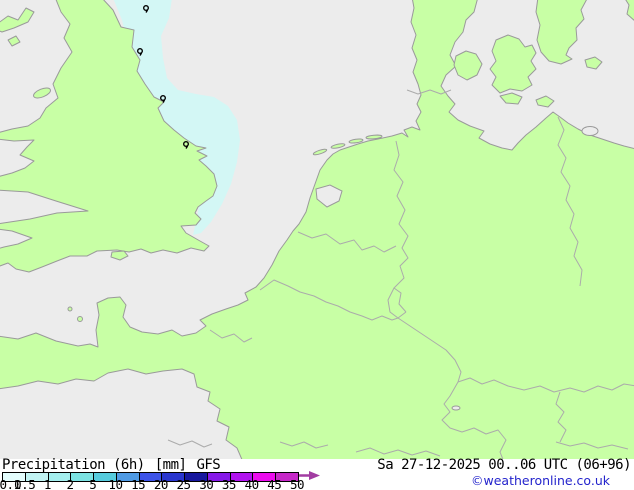  Describe the element at coordinates (329, 300) in the screenshot. I see `border-belgium-france` at that location.